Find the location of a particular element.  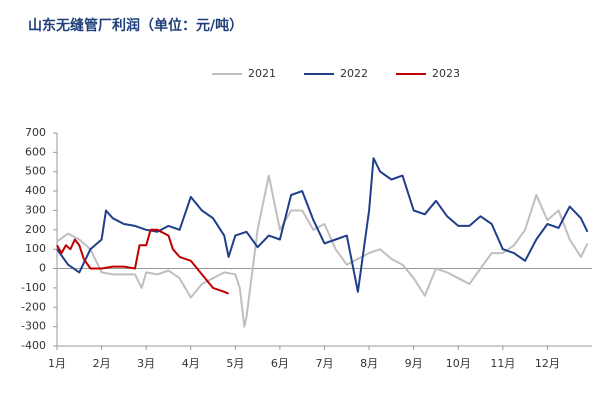

y-tick-label: -200 is located at coordinates (33, 306).